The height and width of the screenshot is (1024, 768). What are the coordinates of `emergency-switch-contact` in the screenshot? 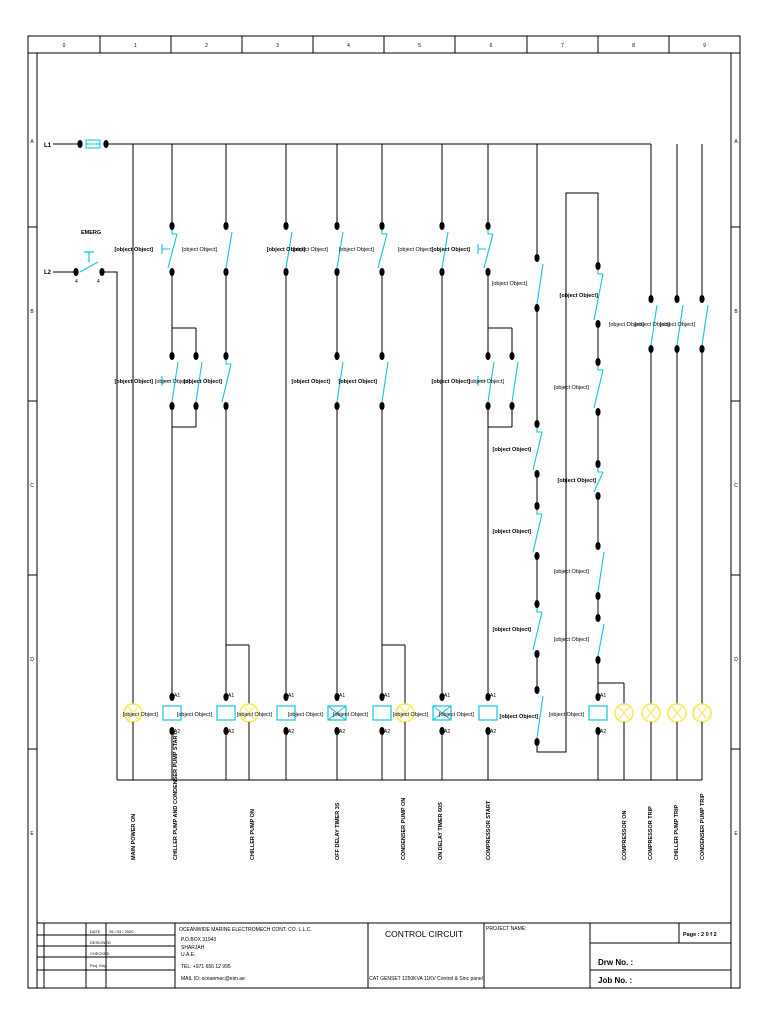 It's located at (89, 267).